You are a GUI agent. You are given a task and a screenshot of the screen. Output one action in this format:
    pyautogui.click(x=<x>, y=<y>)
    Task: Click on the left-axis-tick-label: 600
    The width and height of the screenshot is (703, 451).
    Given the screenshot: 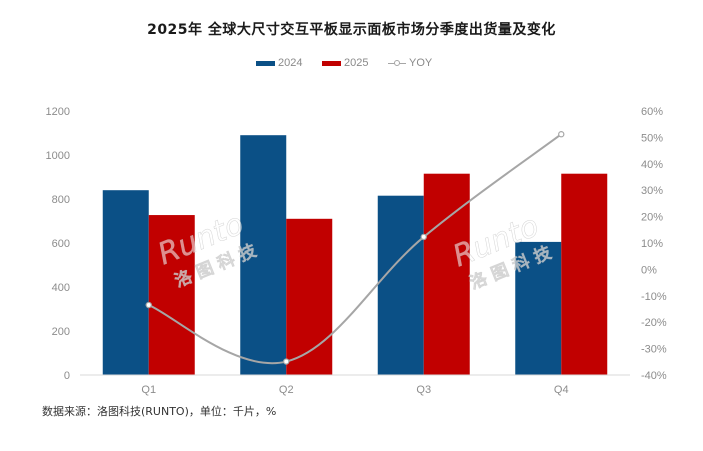 What is the action you would take?
    pyautogui.click(x=61, y=244)
    